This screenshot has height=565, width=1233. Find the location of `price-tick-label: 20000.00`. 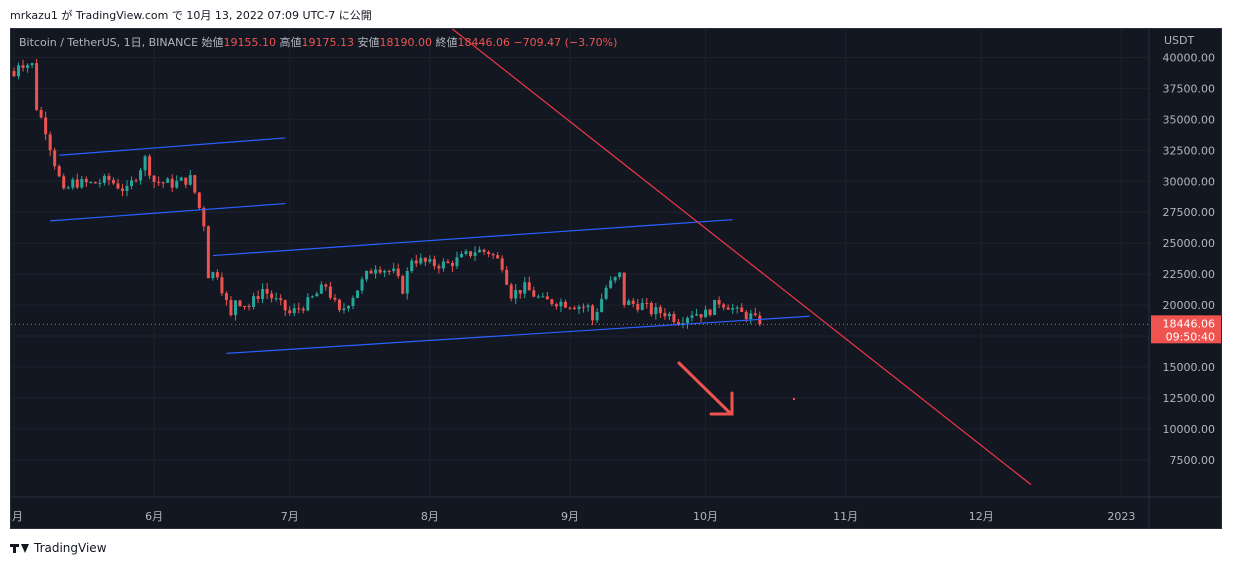

price-tick-label: 20000.00 is located at coordinates (1189, 305).